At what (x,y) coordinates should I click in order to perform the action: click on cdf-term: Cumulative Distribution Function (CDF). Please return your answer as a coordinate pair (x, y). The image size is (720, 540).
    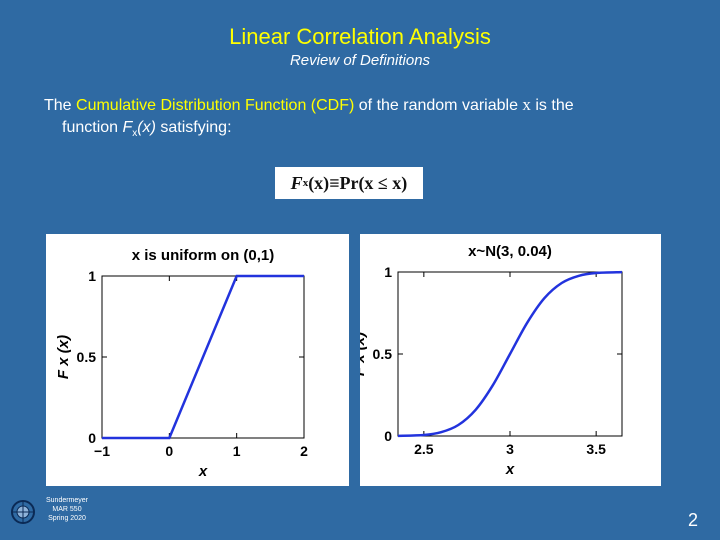
    Looking at the image, I should click on (215, 105).